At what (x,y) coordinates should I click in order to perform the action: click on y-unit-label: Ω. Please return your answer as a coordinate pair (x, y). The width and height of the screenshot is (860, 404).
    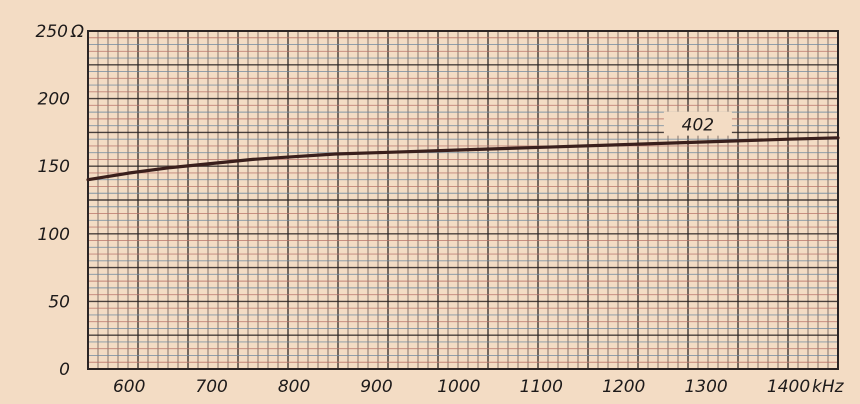
    Looking at the image, I should click on (77, 32).